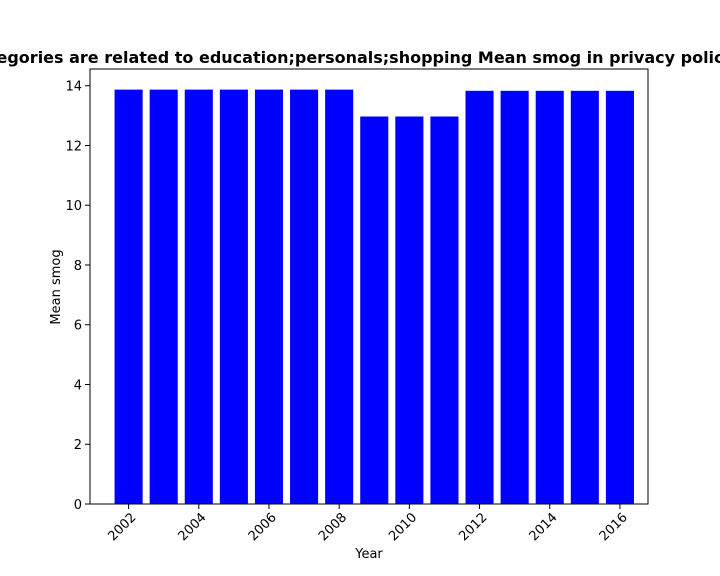  What do you see at coordinates (198, 297) in the screenshot?
I see `bar-2004` at bounding box center [198, 297].